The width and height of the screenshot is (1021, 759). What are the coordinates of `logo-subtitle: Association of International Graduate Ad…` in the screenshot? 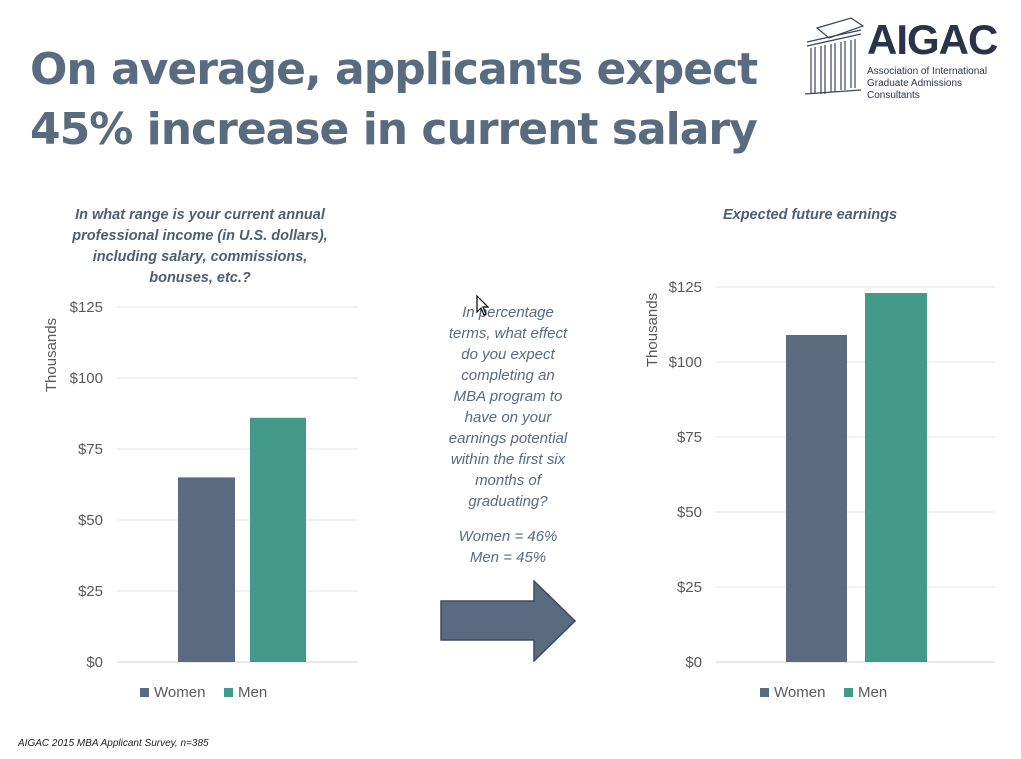 It's located at (937, 84).